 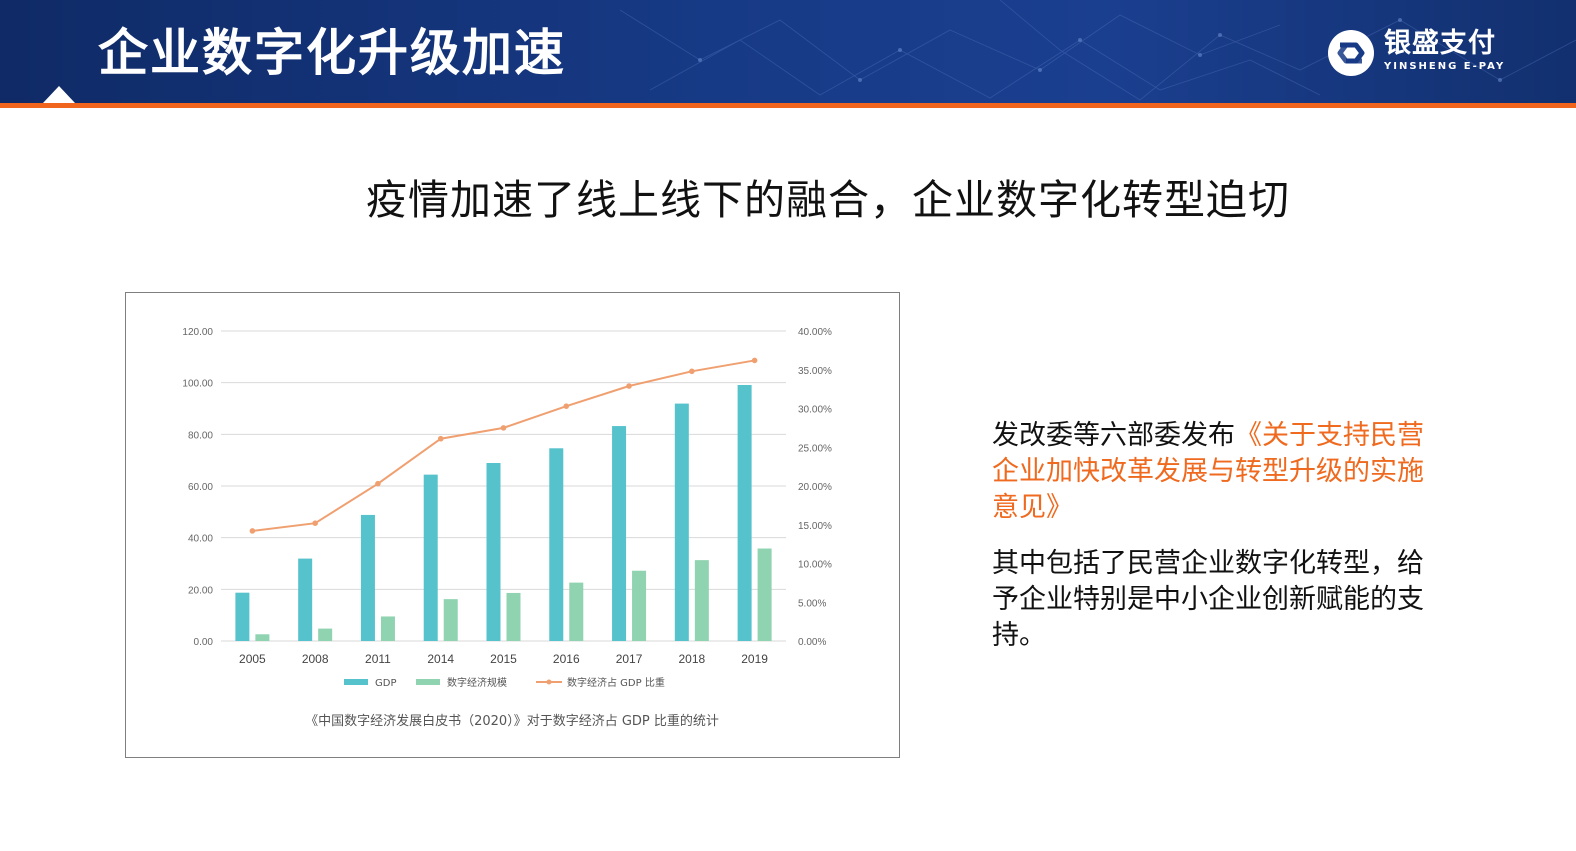 What do you see at coordinates (59, 94) in the screenshot?
I see `header-pointer-triangle` at bounding box center [59, 94].